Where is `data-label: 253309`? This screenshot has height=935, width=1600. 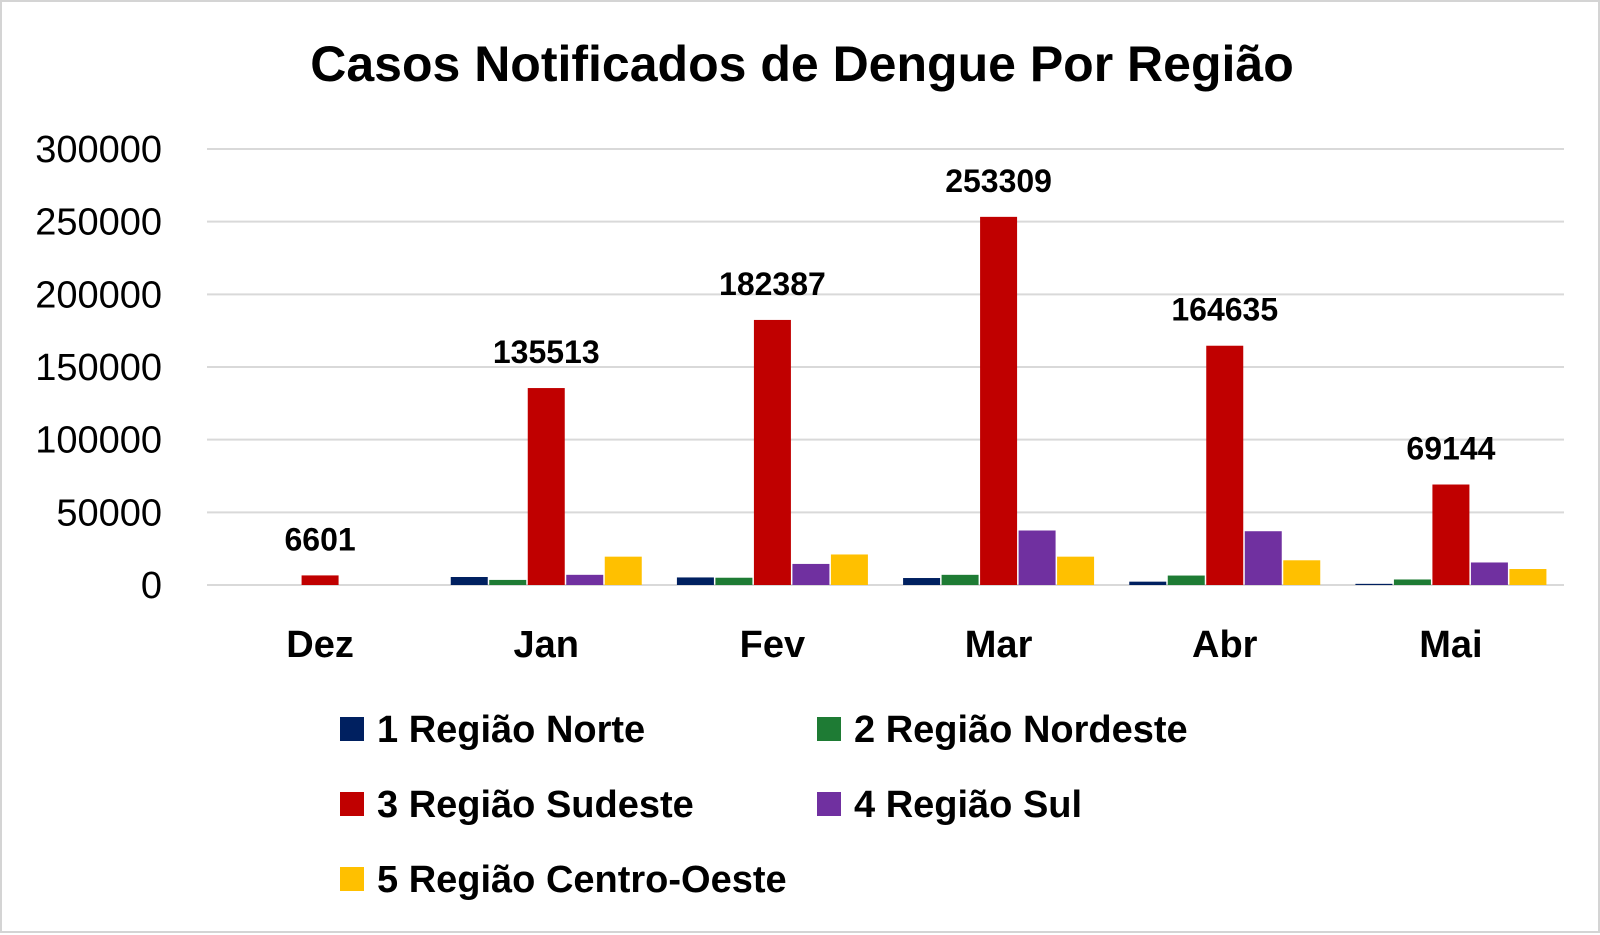
data-label: 253309 is located at coordinates (998, 181).